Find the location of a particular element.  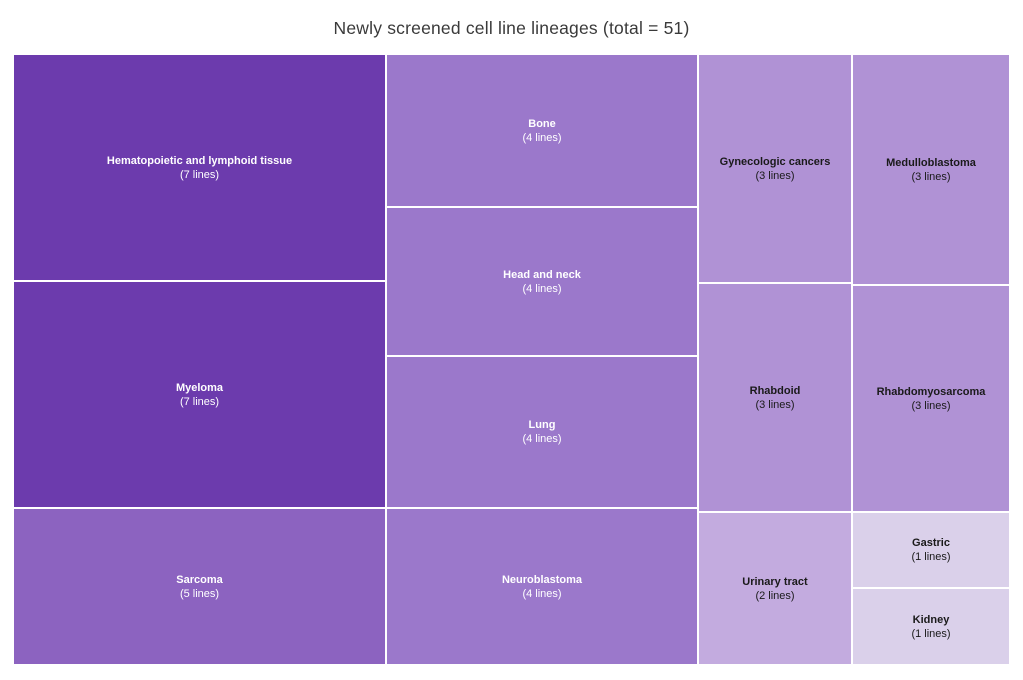

treemap-cell-medulloblastoma: Medulloblastoma (3 lines) is located at coordinates (931, 169).